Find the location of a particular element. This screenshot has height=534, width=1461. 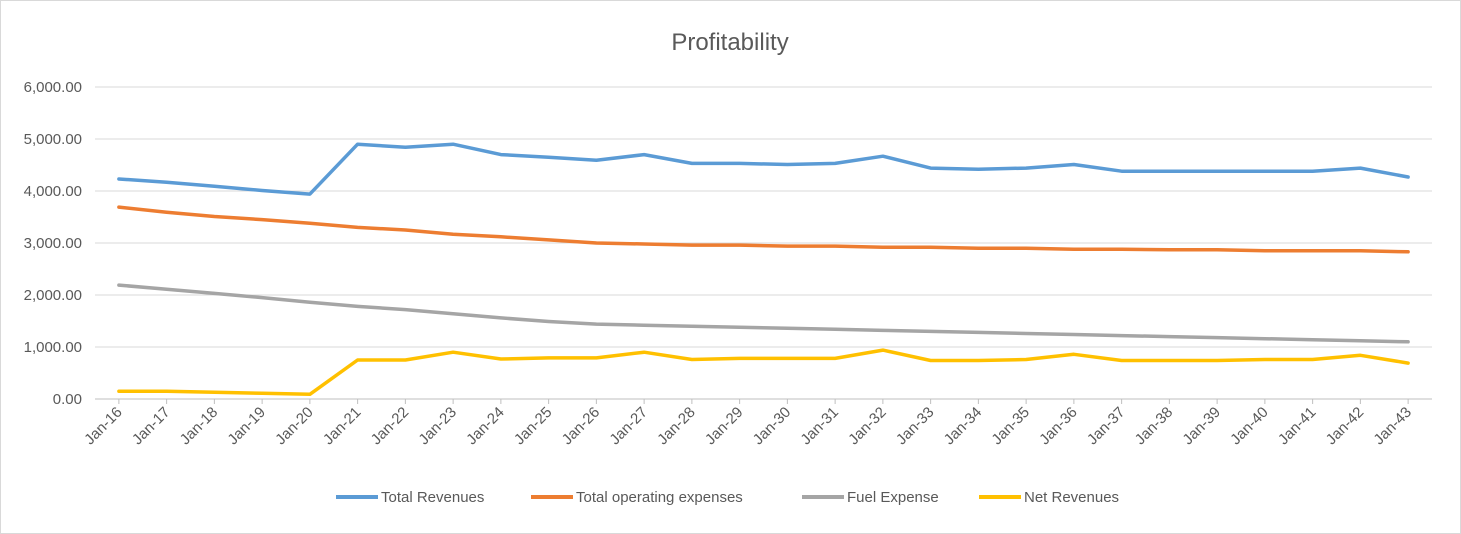

x-tick-label: Jan-35 is located at coordinates (1010, 426).